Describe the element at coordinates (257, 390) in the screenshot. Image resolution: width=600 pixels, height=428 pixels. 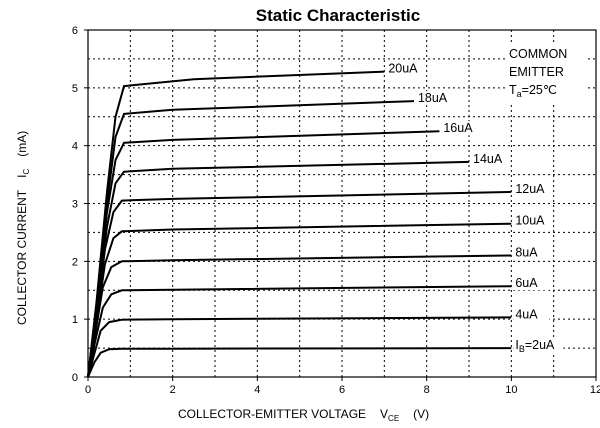
I see `x-tick-label: 4` at that location.